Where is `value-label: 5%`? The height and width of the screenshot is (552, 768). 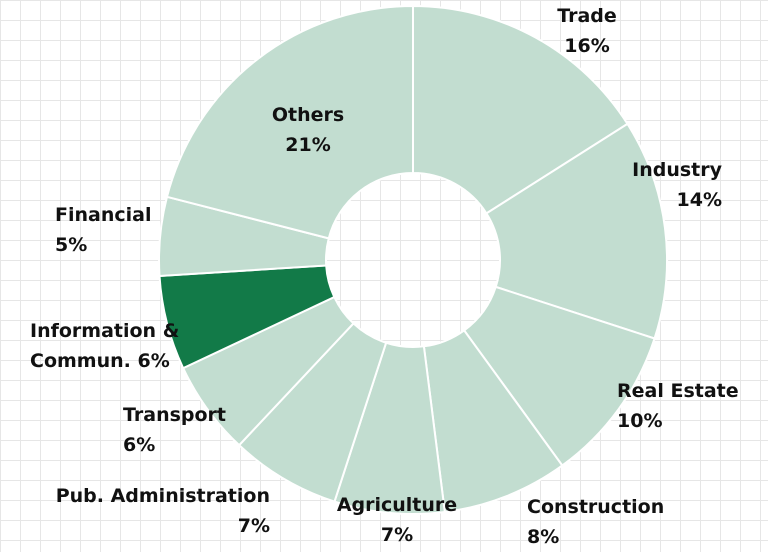 value-label: 5% is located at coordinates (71, 245).